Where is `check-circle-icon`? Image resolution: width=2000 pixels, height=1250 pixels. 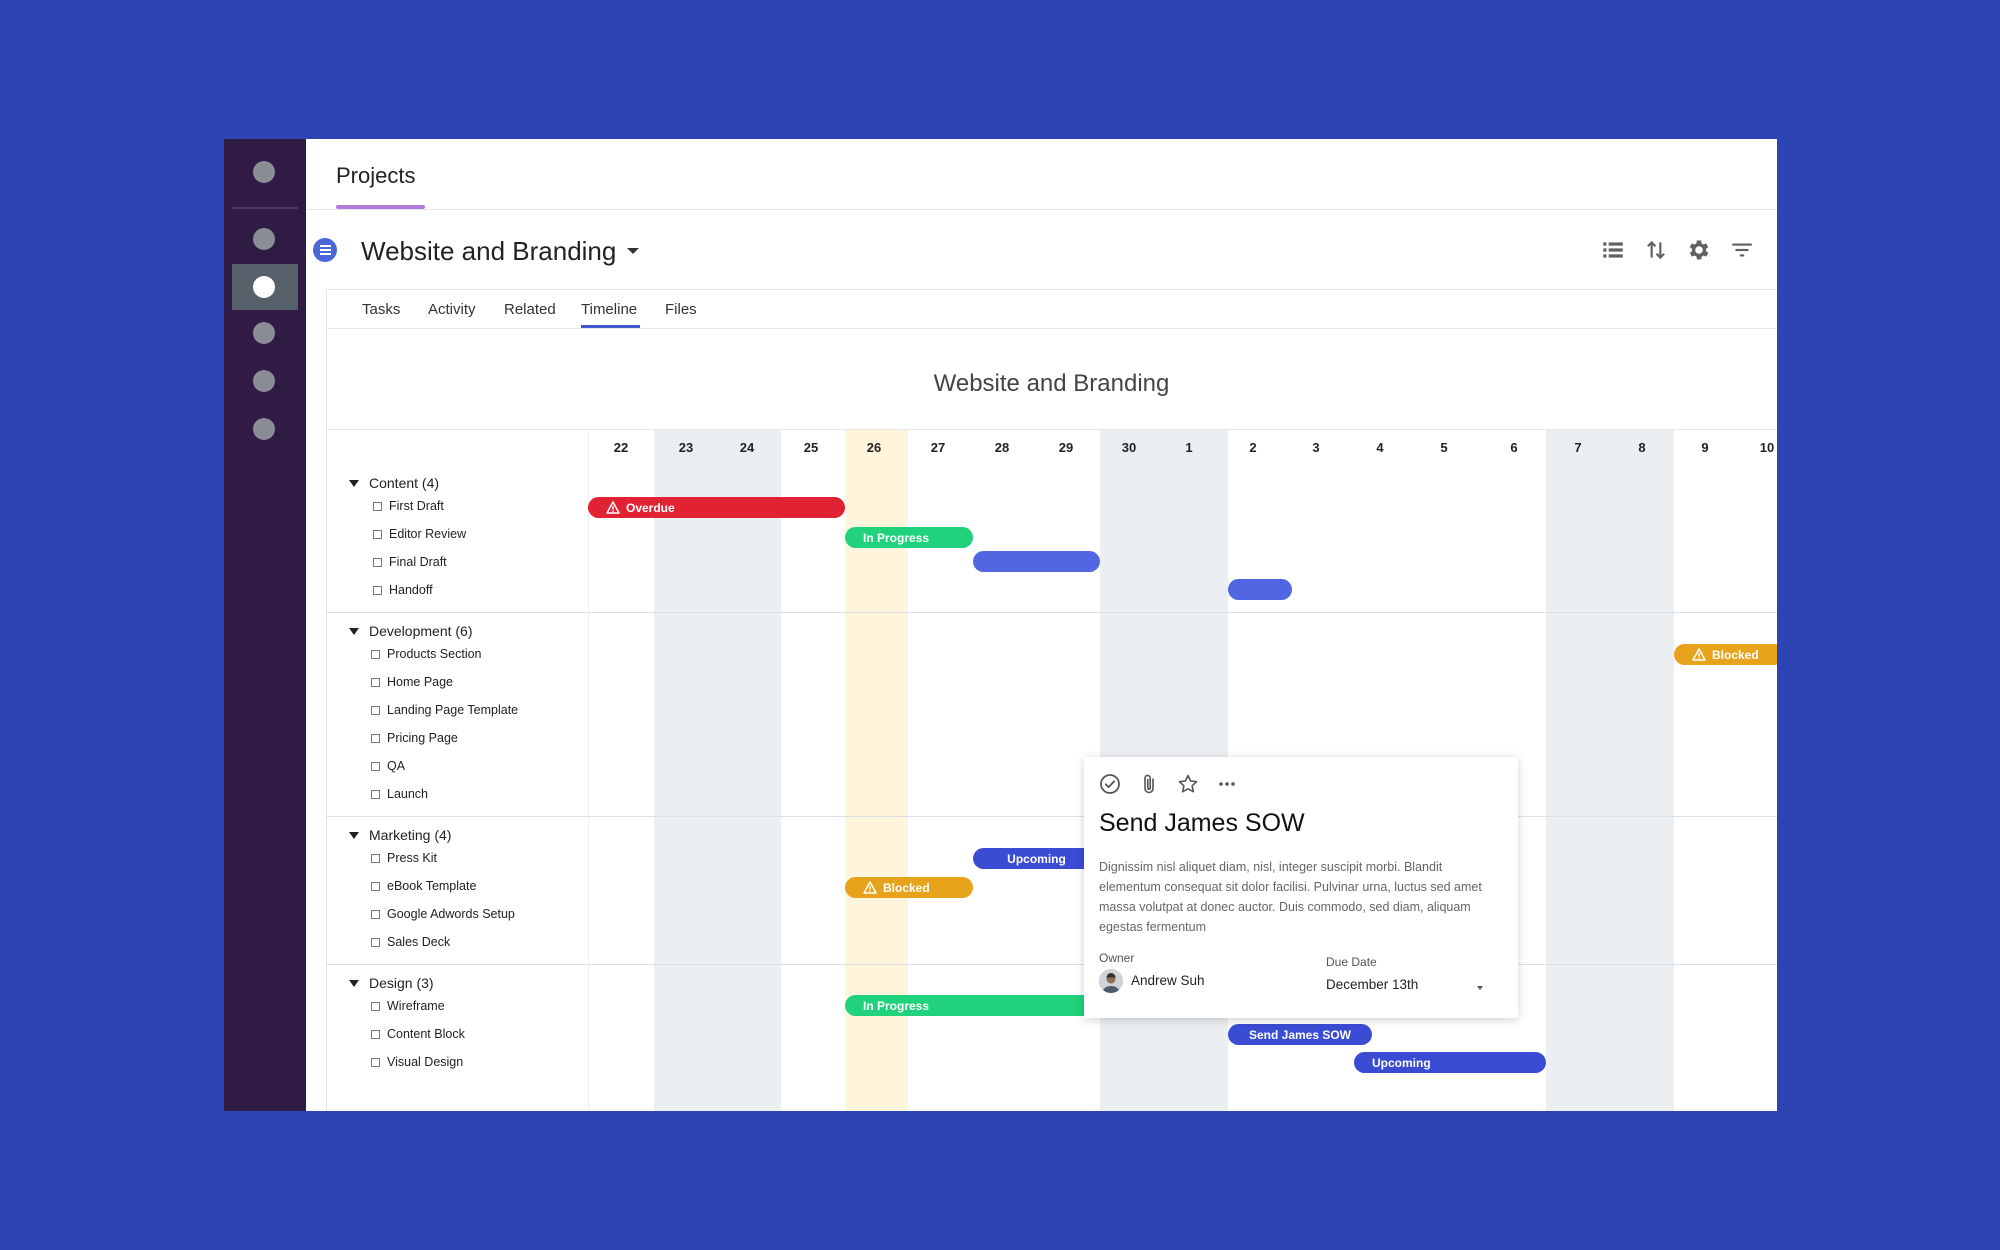 check-circle-icon is located at coordinates (1110, 784).